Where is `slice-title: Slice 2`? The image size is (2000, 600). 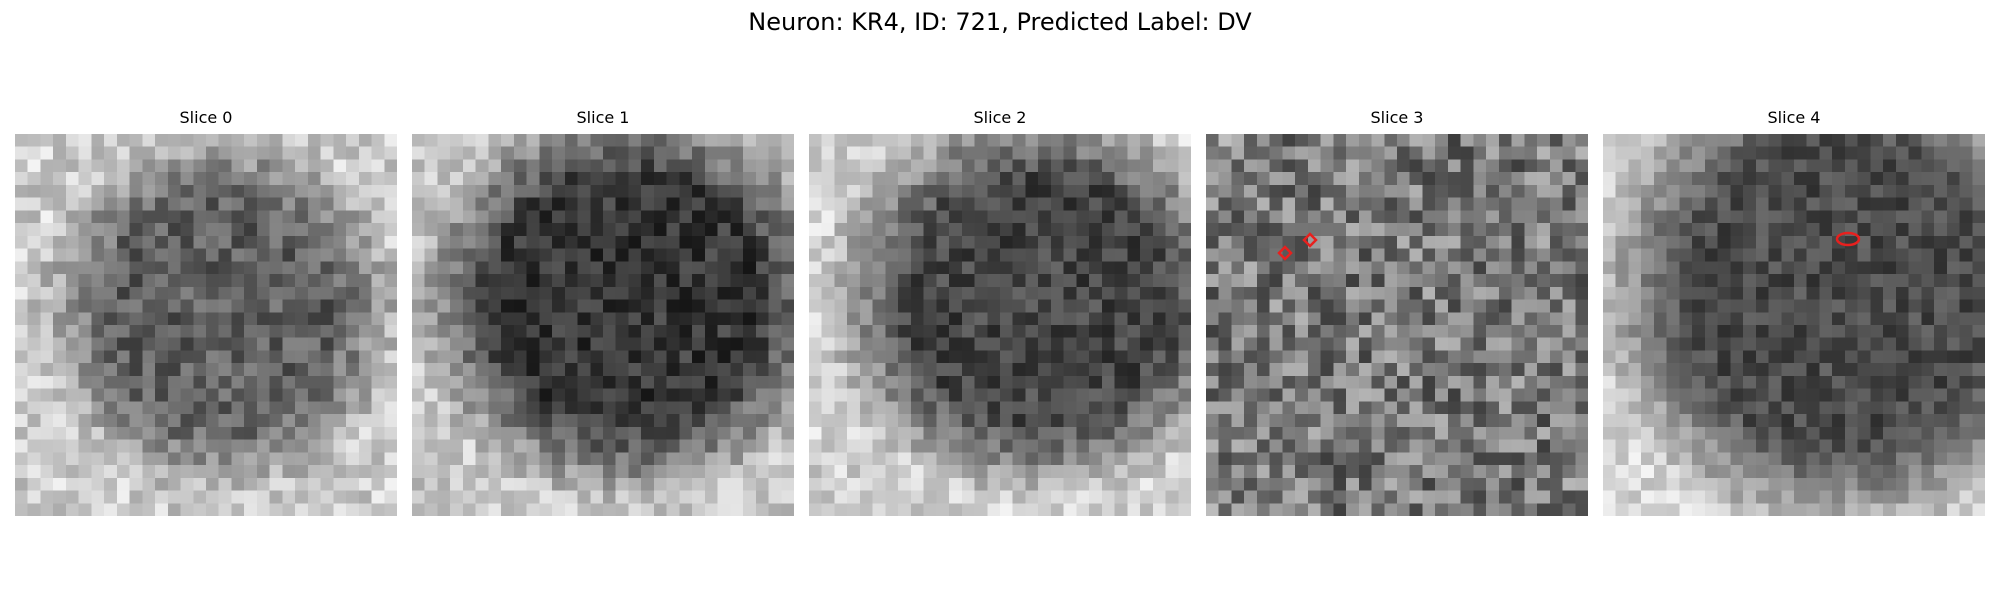 slice-title: Slice 2 is located at coordinates (1000, 117).